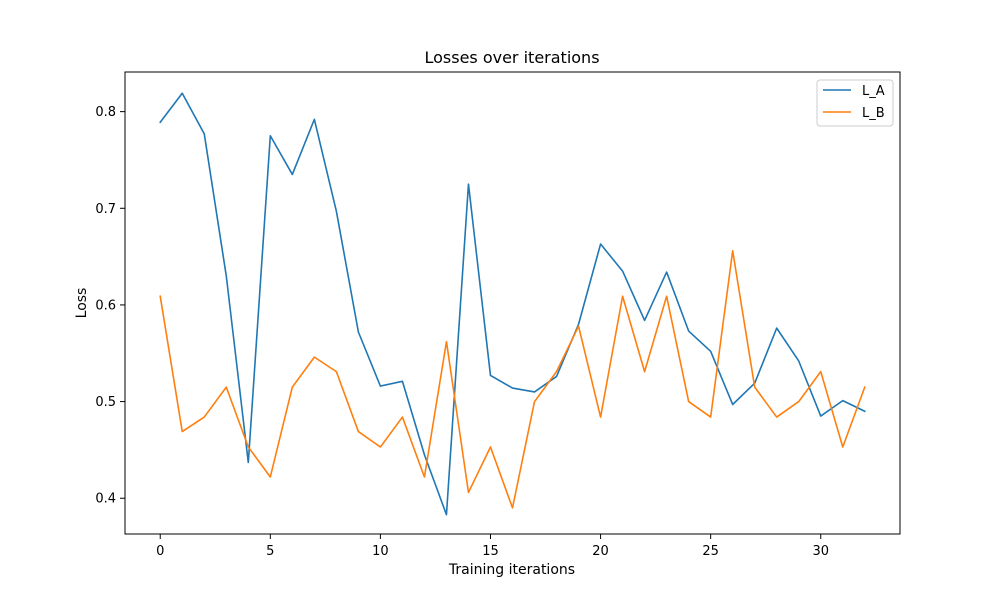  Describe the element at coordinates (105, 112) in the screenshot. I see `y-tick-label: 0.8` at that location.